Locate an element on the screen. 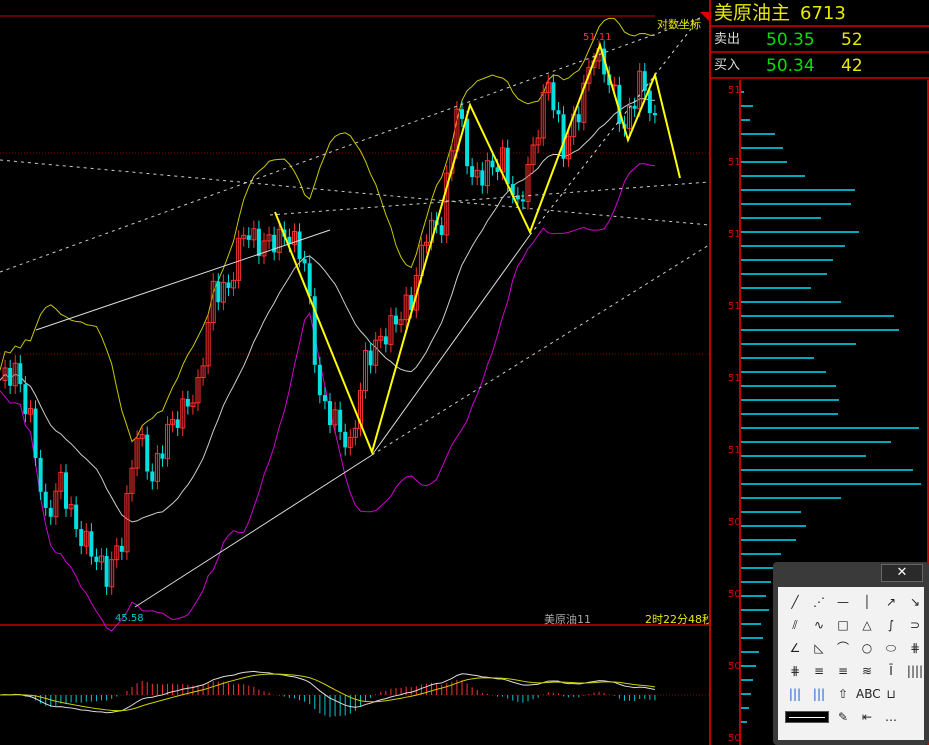 The height and width of the screenshot is (745, 929). drawing-tool-2: — is located at coordinates (843, 602).